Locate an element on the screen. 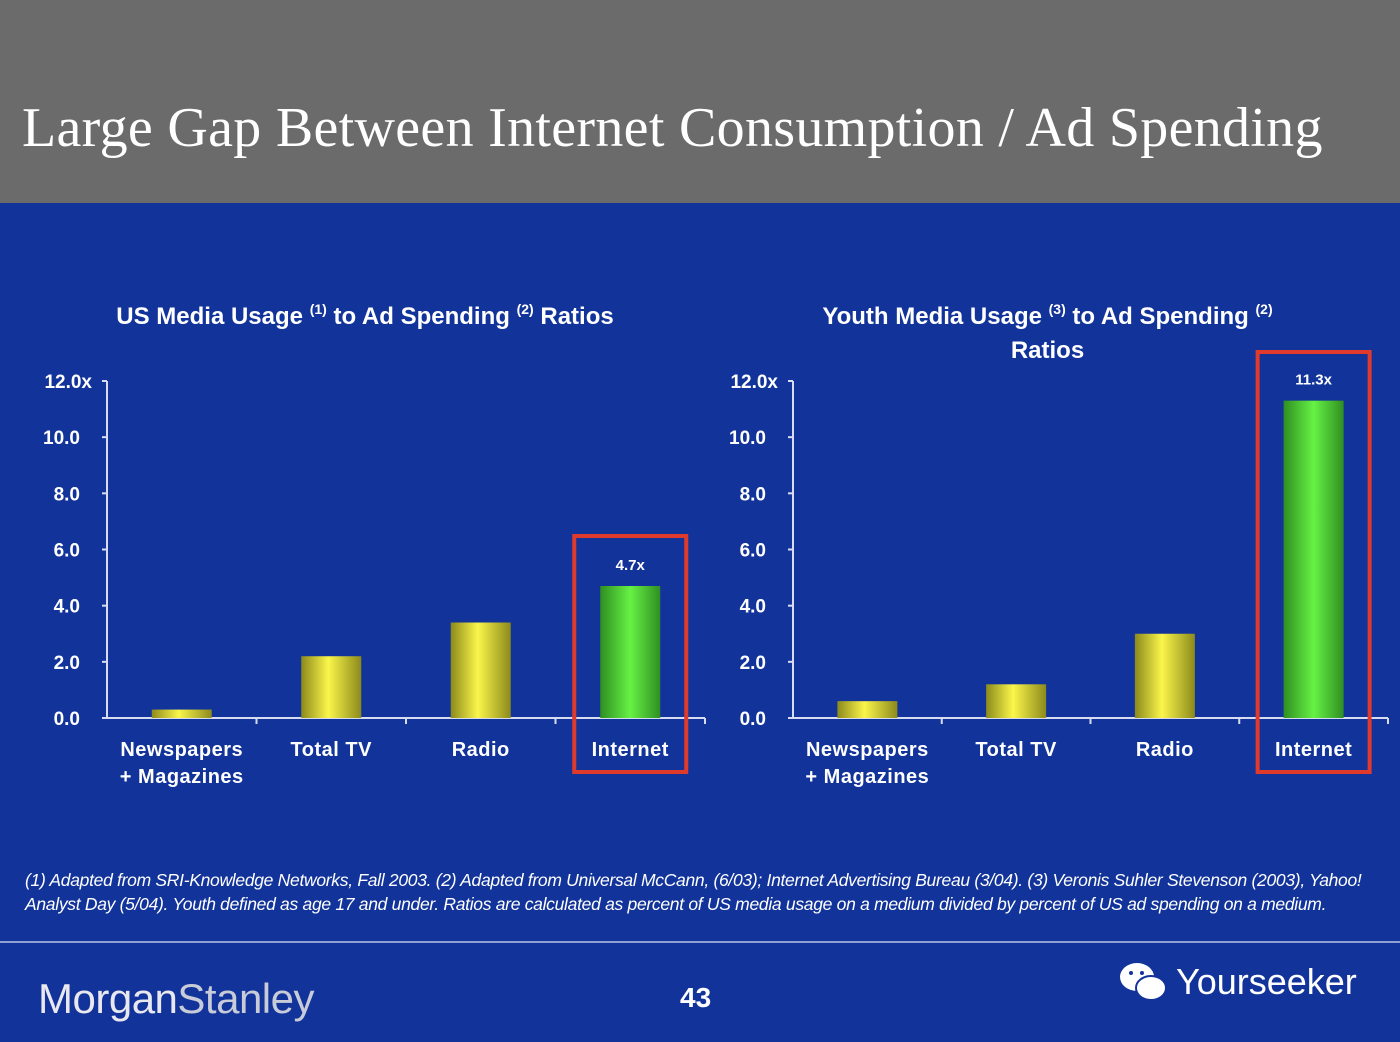  data-label: 4.7x is located at coordinates (631, 565).